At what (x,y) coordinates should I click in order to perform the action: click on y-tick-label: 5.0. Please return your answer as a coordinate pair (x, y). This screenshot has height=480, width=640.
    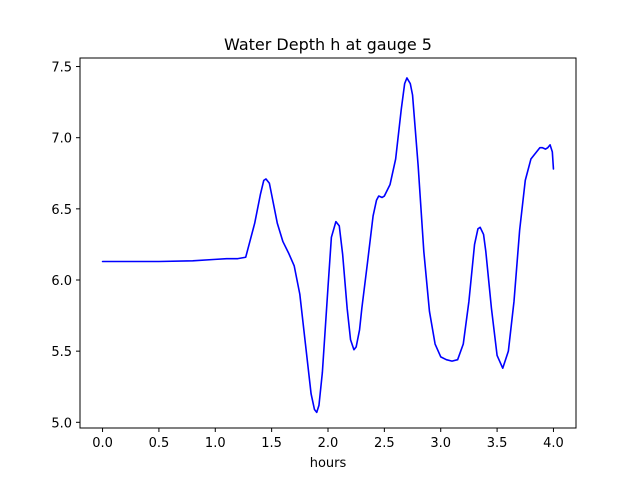
    Looking at the image, I should click on (61, 423).